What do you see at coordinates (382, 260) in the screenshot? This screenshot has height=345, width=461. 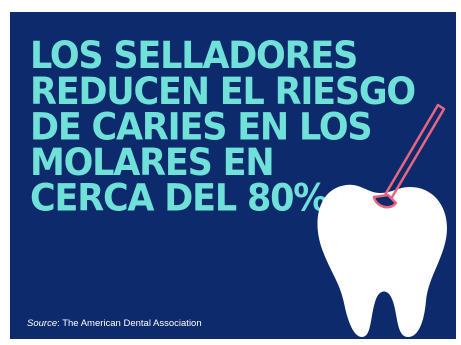 I see `tooth-icon` at bounding box center [382, 260].